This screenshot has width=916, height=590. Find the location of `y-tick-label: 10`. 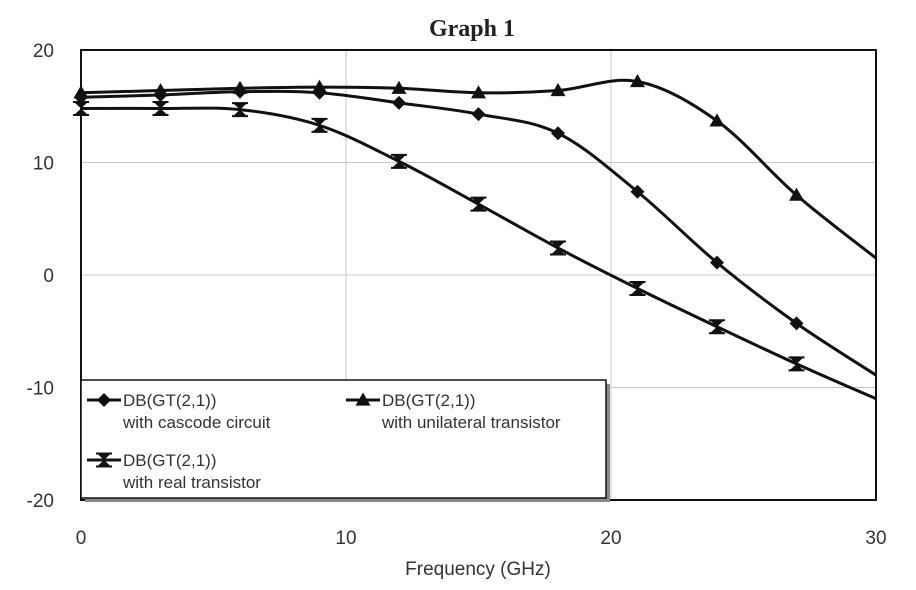

y-tick-label: 10 is located at coordinates (43, 164).